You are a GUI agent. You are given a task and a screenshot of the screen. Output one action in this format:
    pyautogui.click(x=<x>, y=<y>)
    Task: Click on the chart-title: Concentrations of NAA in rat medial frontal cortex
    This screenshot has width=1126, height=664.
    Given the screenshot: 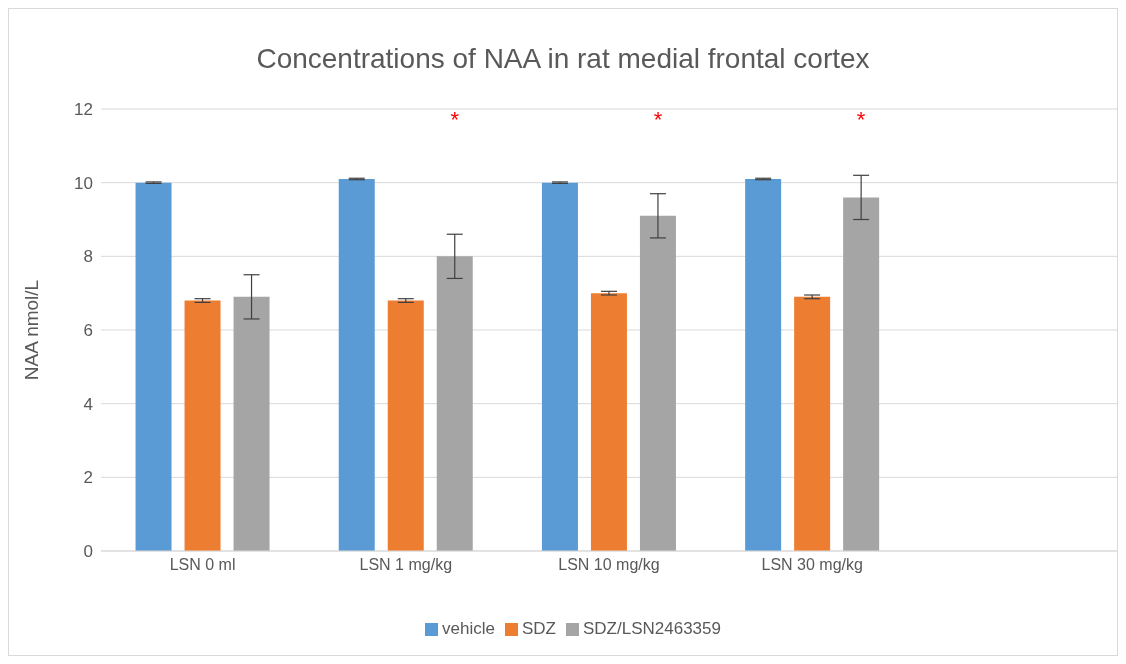 What is the action you would take?
    pyautogui.click(x=563, y=58)
    